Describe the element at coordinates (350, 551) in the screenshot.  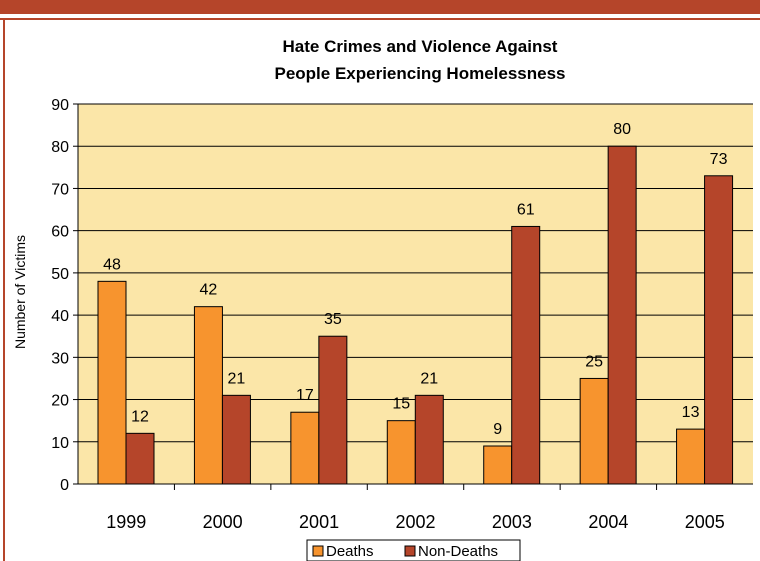
I see `legend-entry: Deaths` at that location.